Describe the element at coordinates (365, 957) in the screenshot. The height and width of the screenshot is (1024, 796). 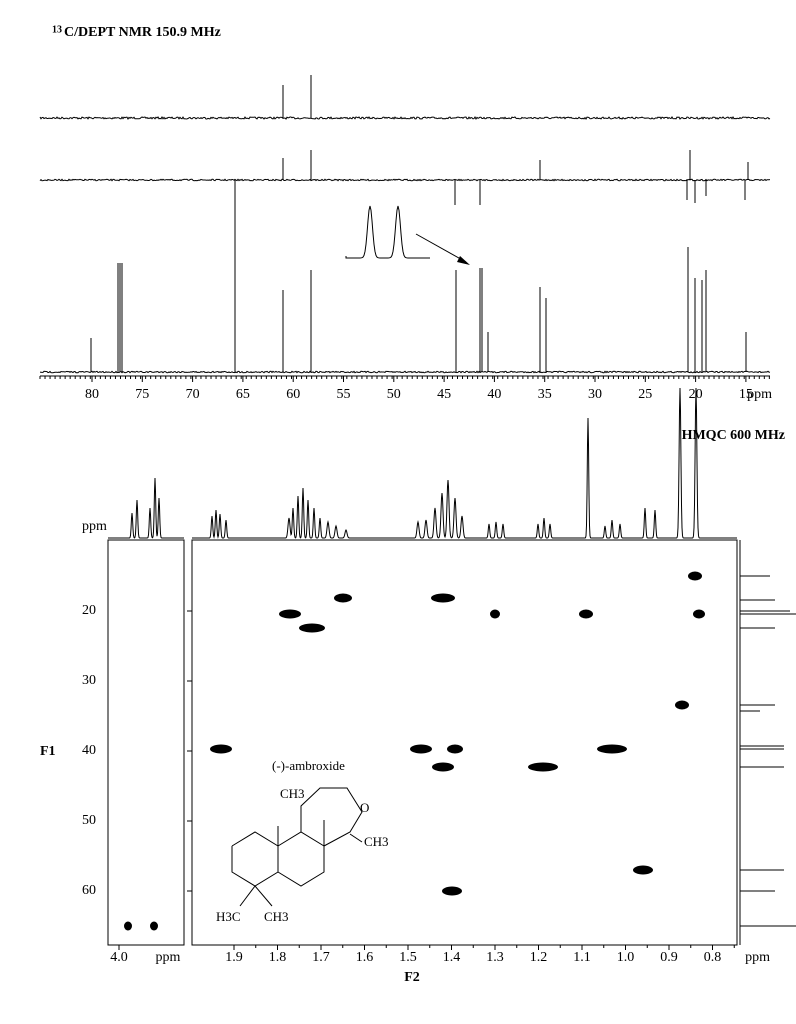
I see `f2-tick-label: 1.6` at that location.